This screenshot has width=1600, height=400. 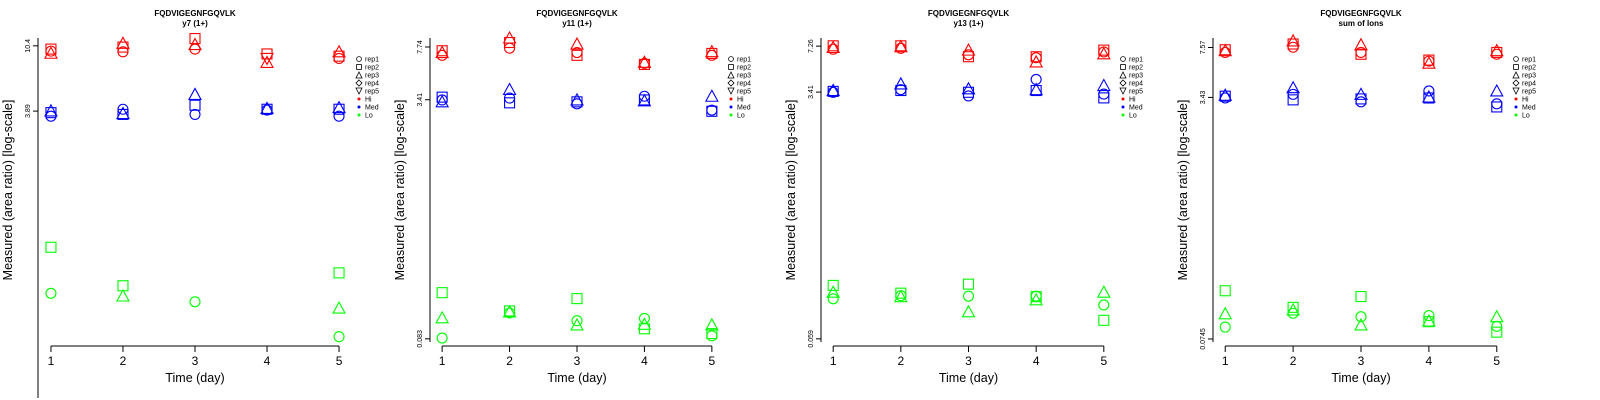 I want to click on x-tick-label: 2, so click(x=509, y=361).